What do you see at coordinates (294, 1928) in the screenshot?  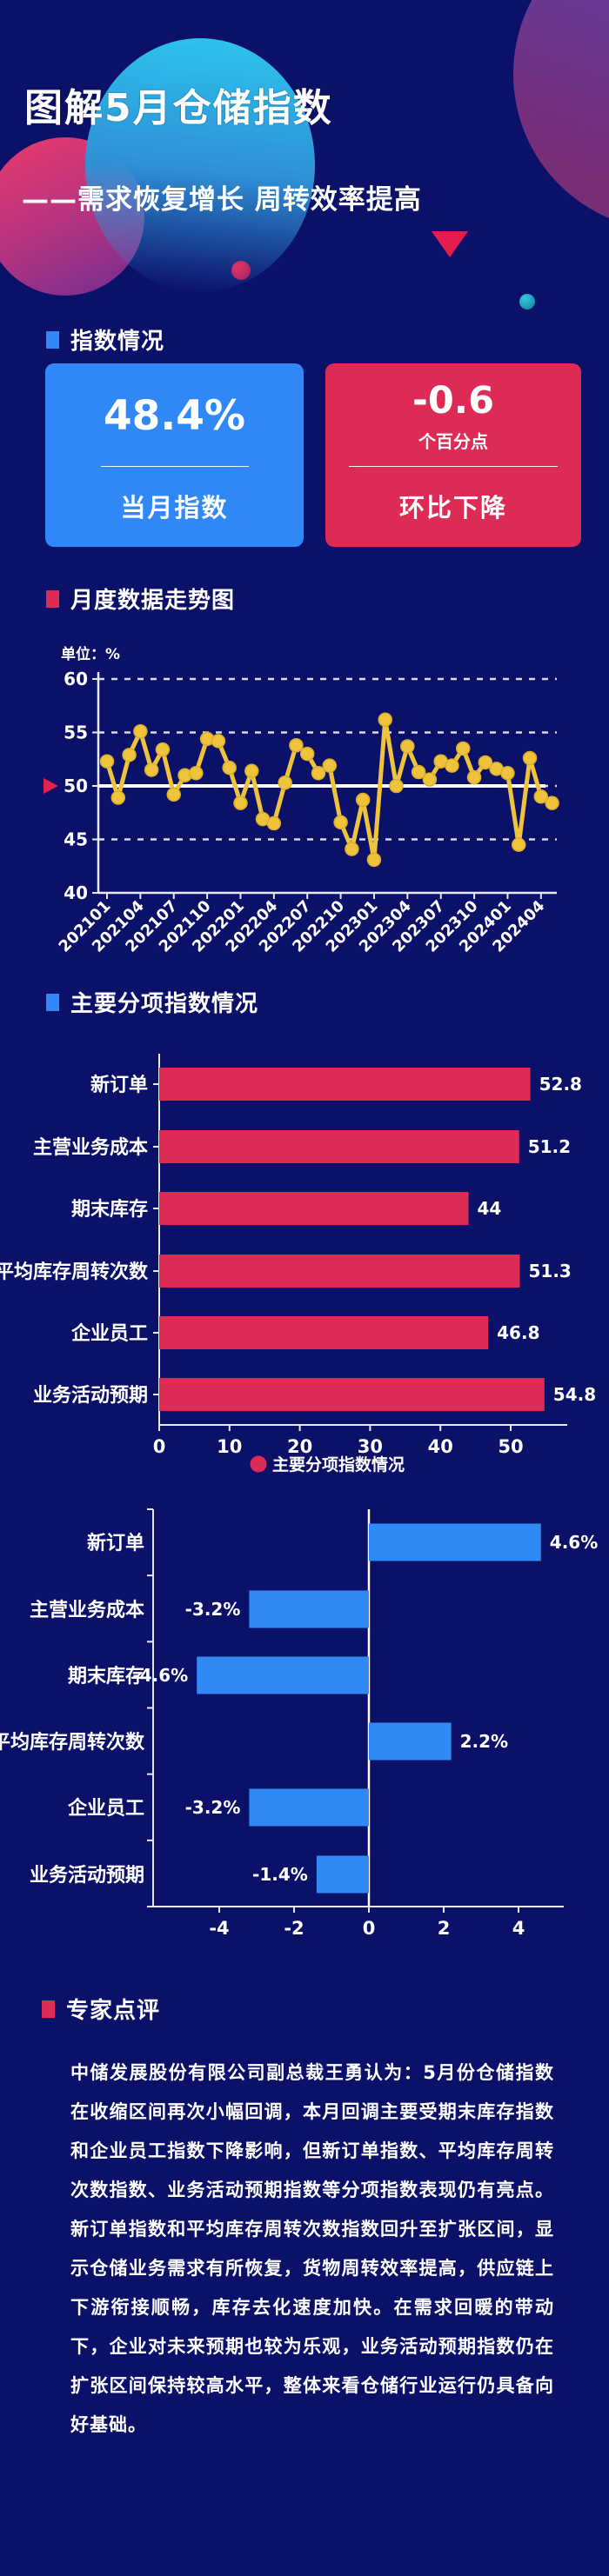 I see `x-tick-label: -2` at bounding box center [294, 1928].